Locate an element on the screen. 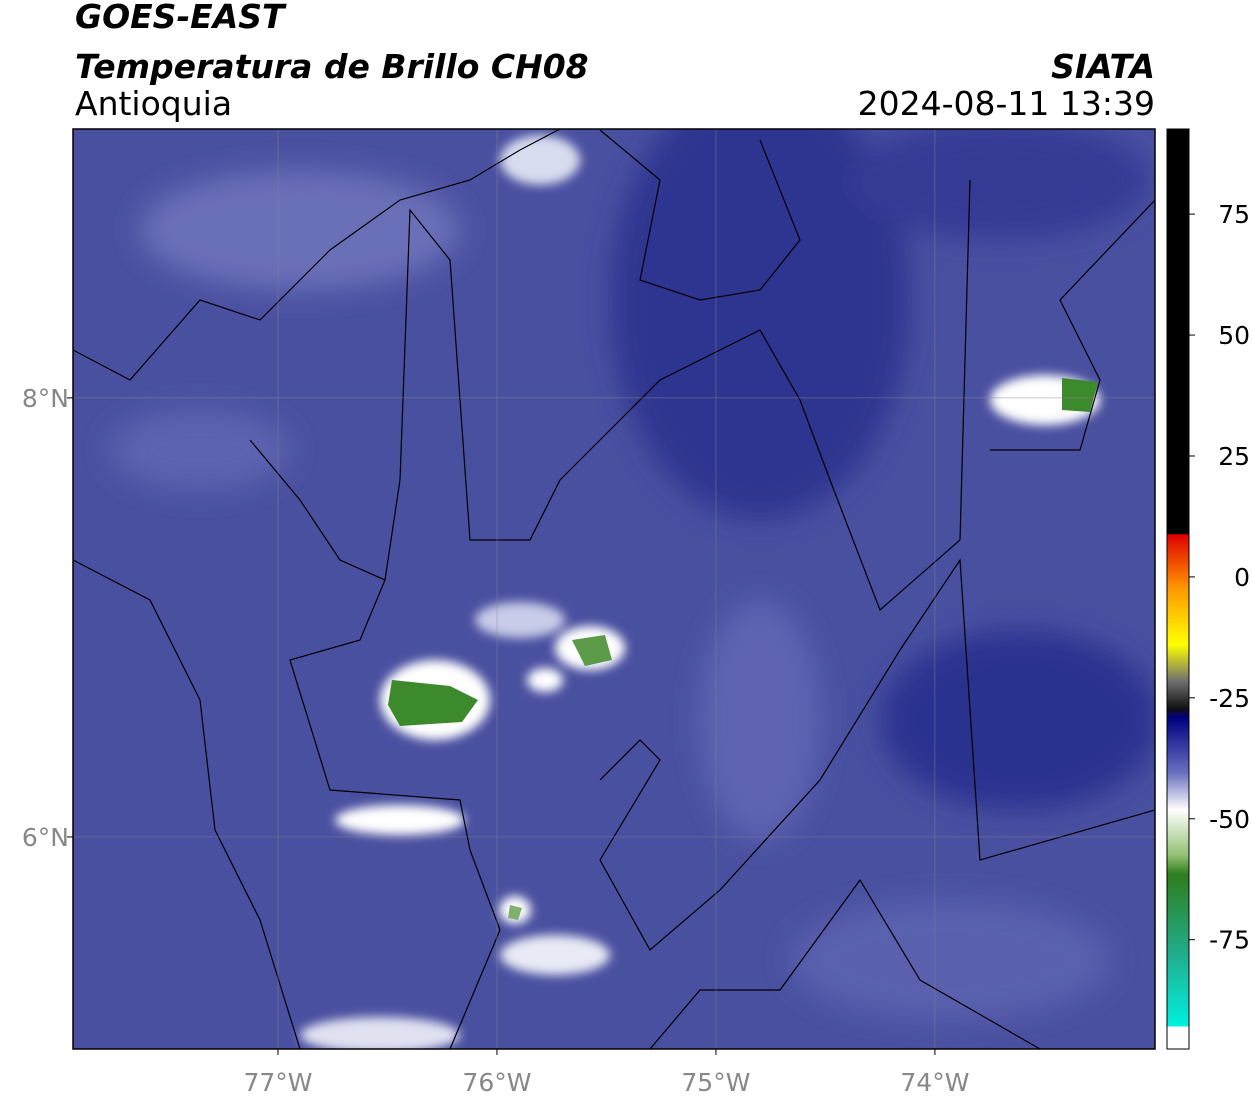  colorbar-tick-label: -50 is located at coordinates (1229, 819).